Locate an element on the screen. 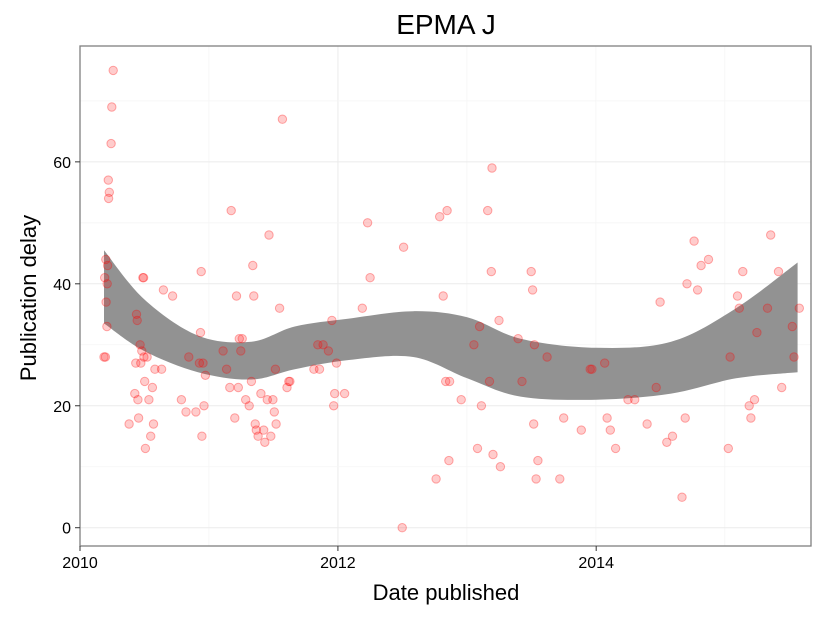 This screenshot has width=825, height=618. y-tick-label: 0 is located at coordinates (66, 529).